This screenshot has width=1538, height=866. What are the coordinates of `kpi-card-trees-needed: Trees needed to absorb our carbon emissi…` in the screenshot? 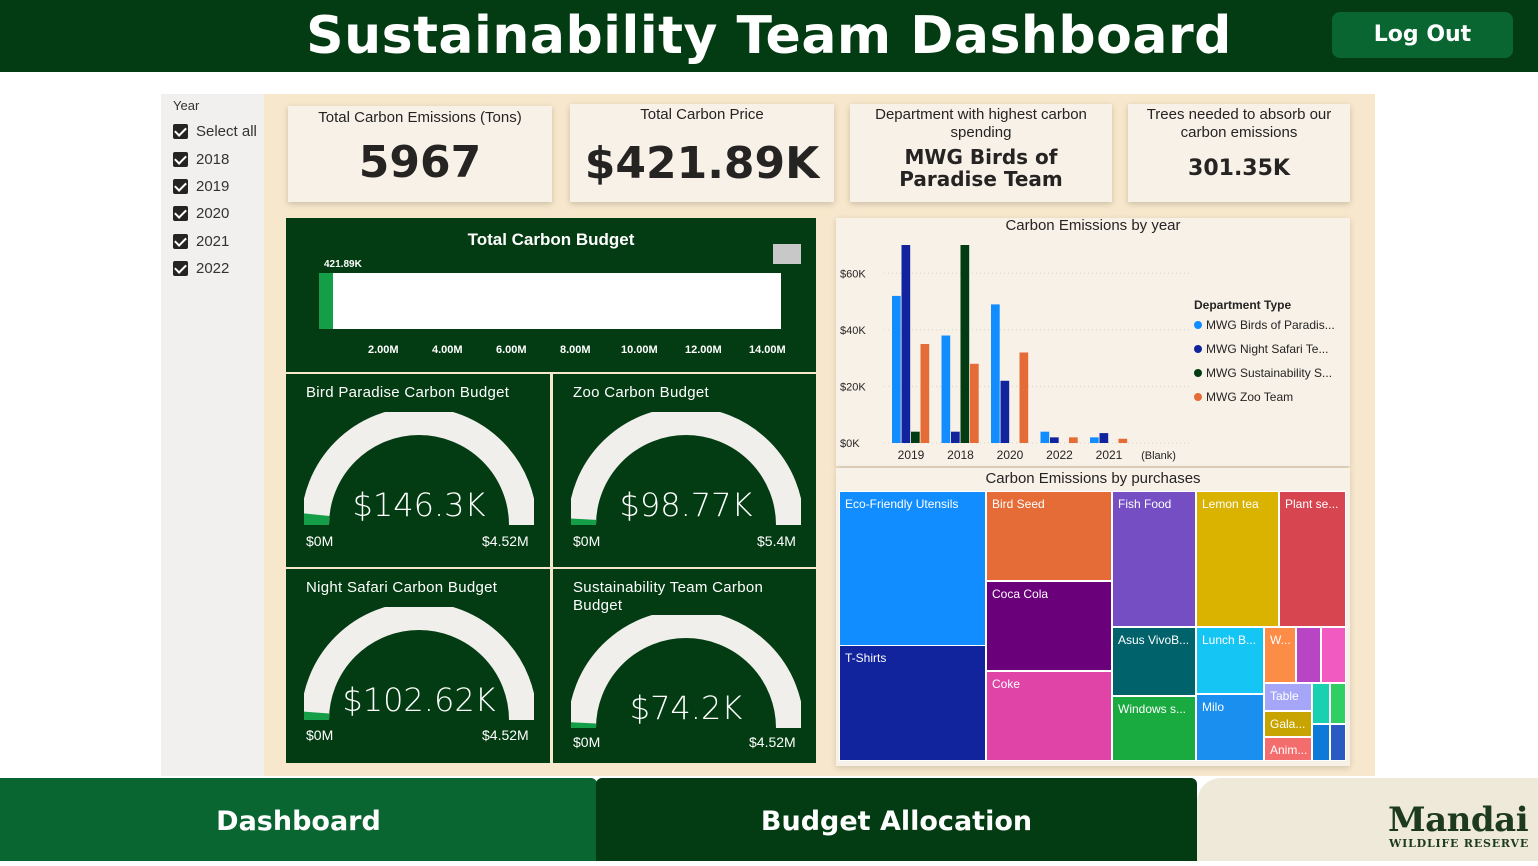 It's located at (1239, 153).